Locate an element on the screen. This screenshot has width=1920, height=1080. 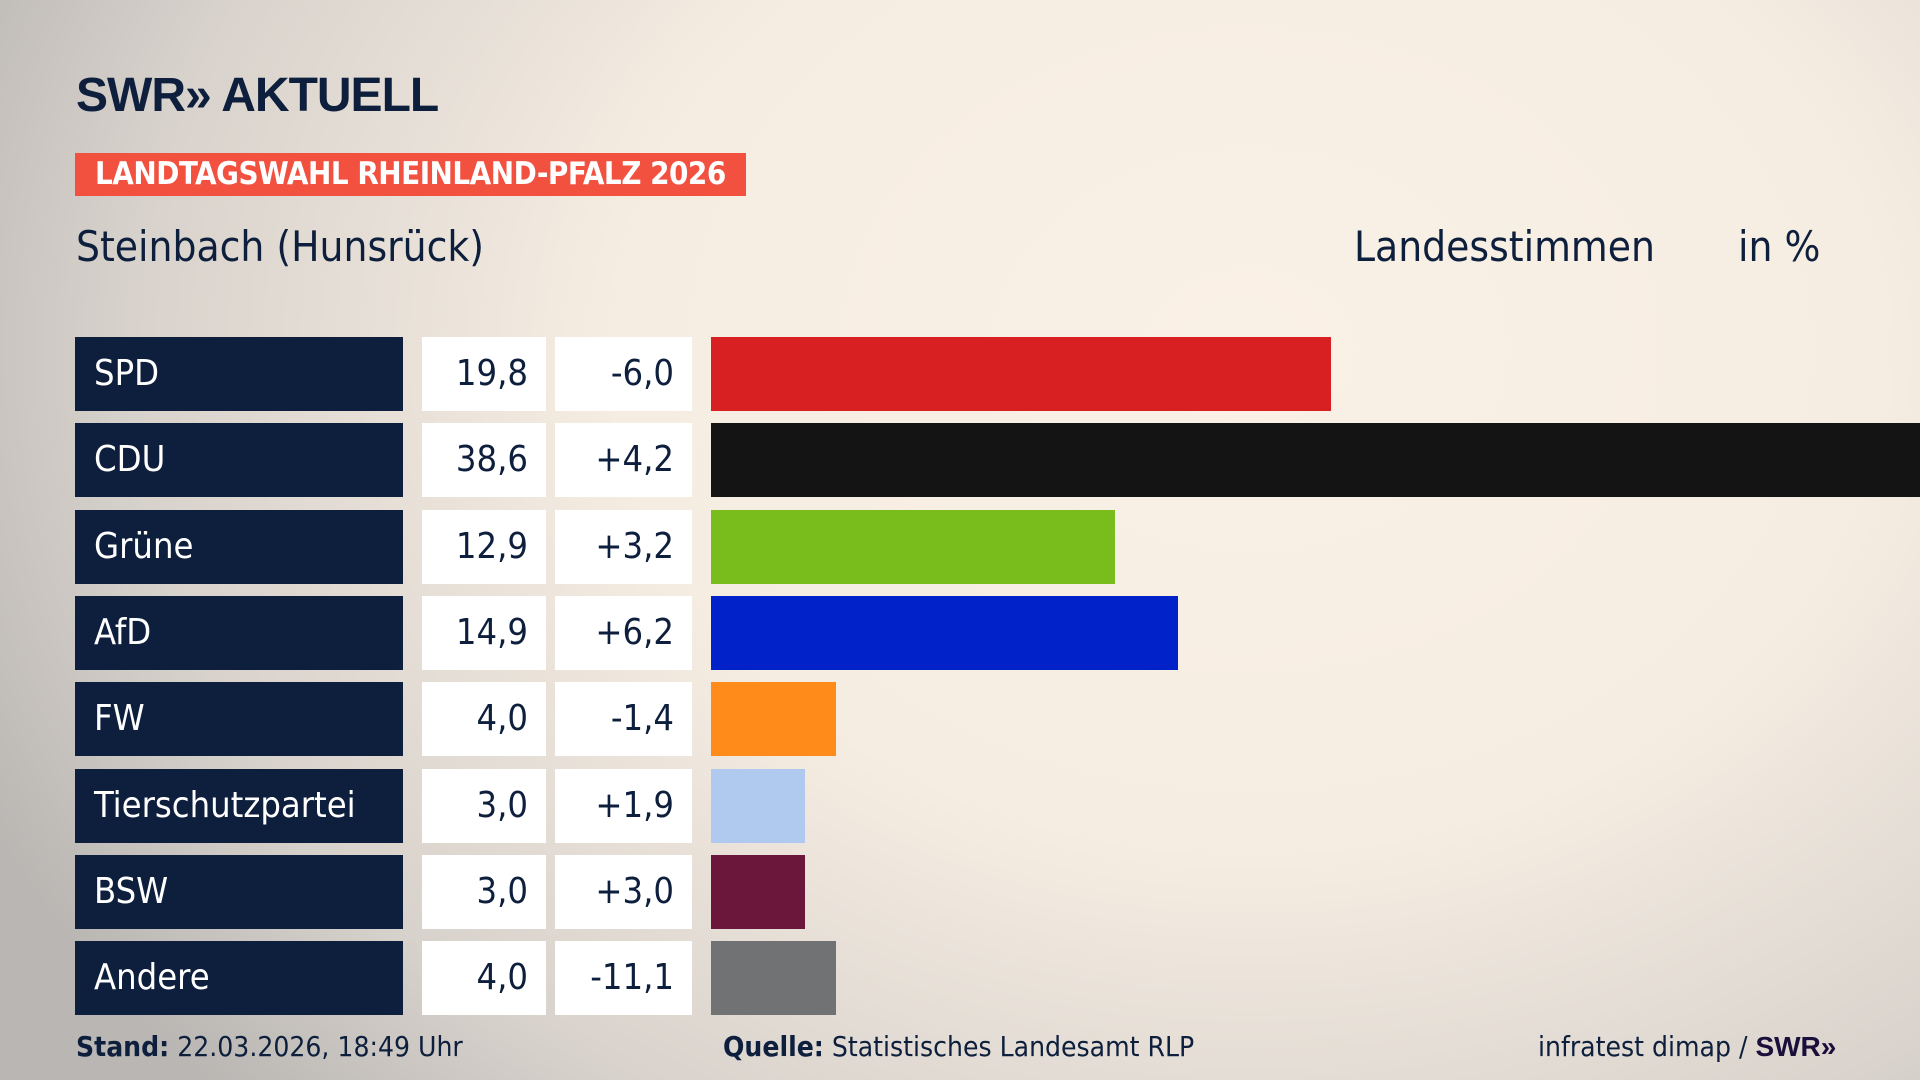
stand-label: Stand: is located at coordinates (123, 1046).